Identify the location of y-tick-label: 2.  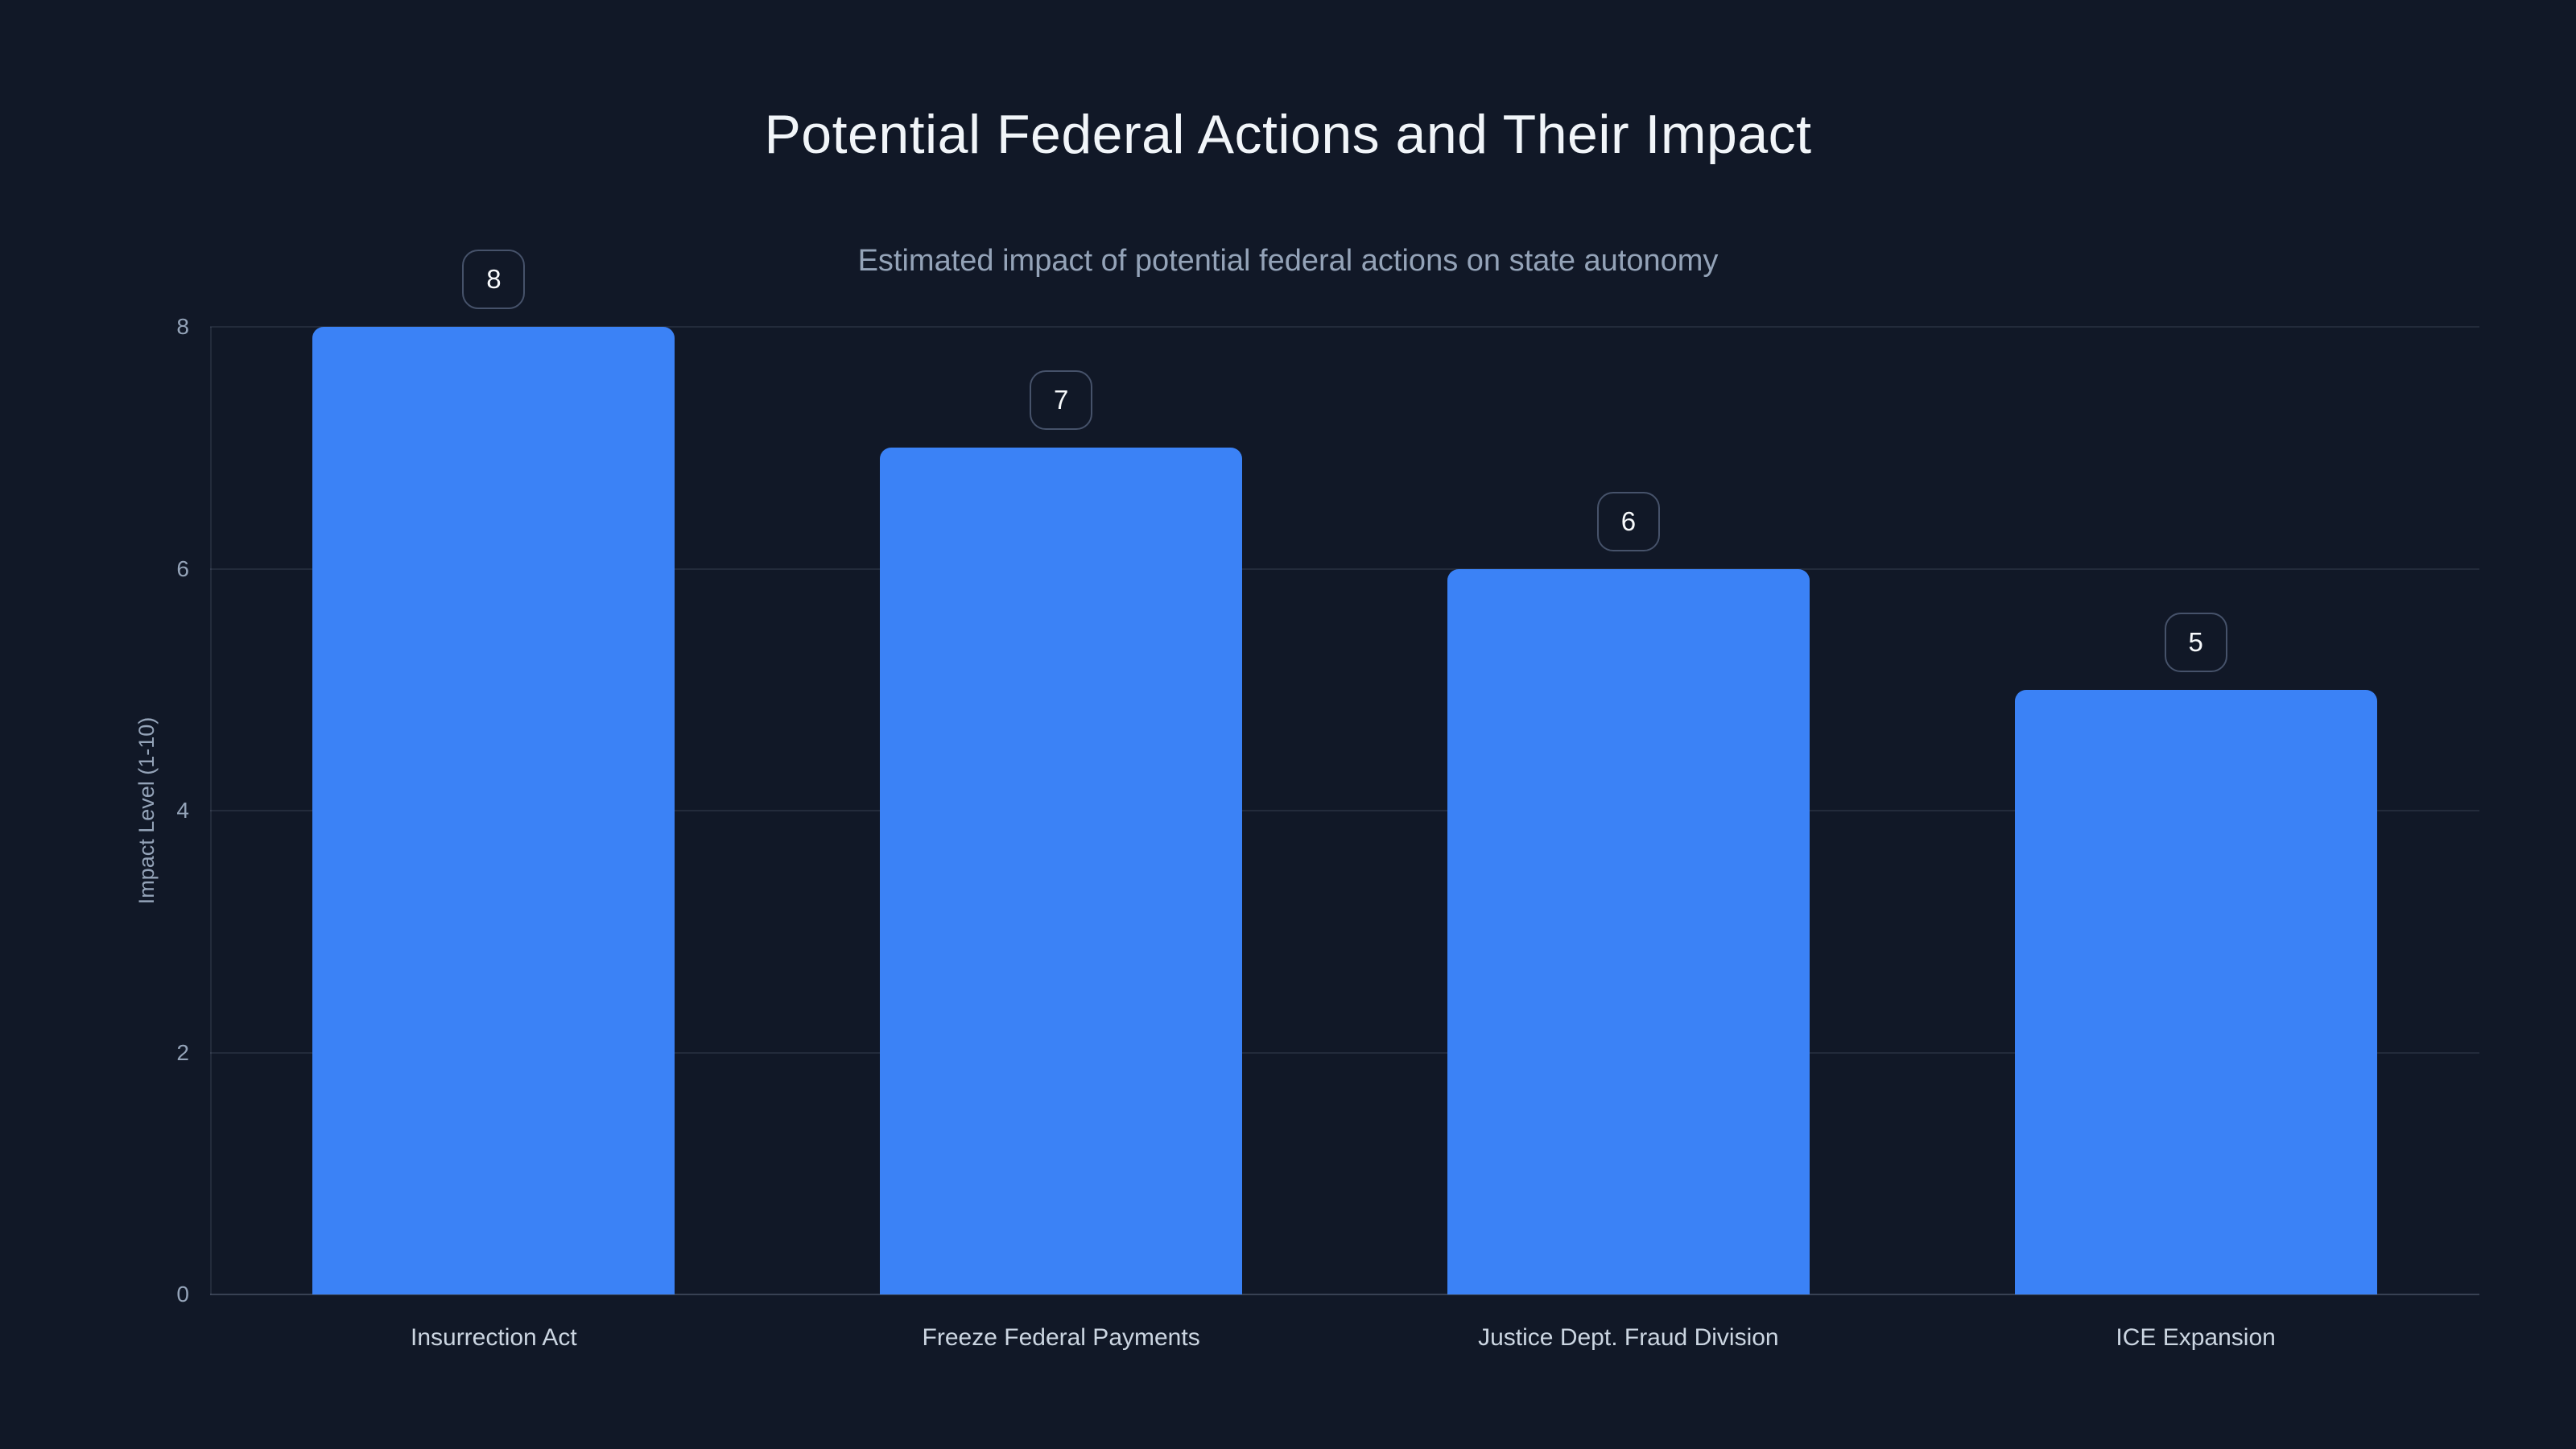
(182, 1052).